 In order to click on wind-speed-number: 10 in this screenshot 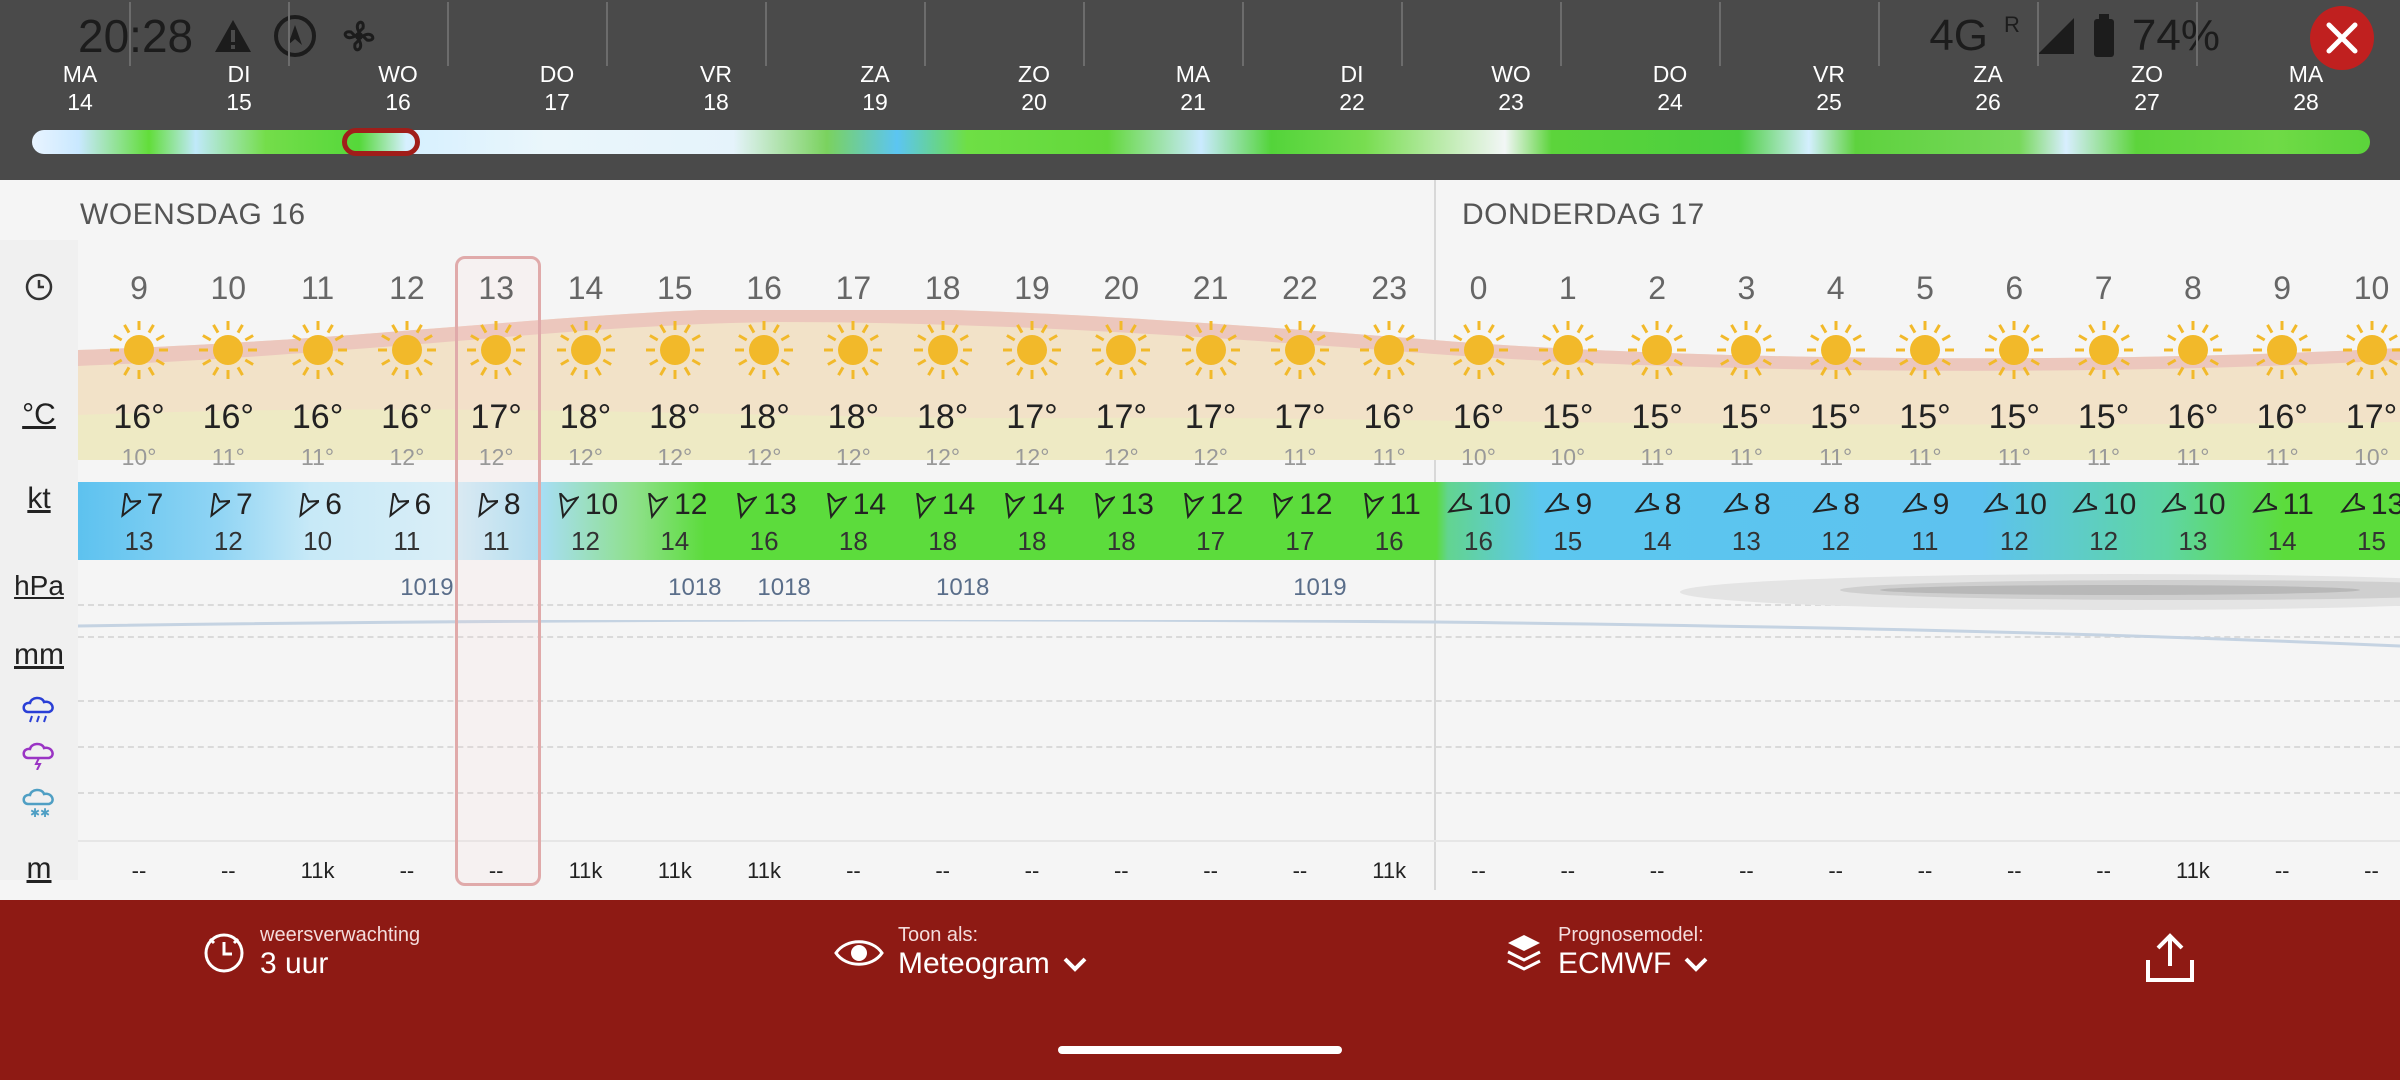, I will do `click(2119, 504)`.